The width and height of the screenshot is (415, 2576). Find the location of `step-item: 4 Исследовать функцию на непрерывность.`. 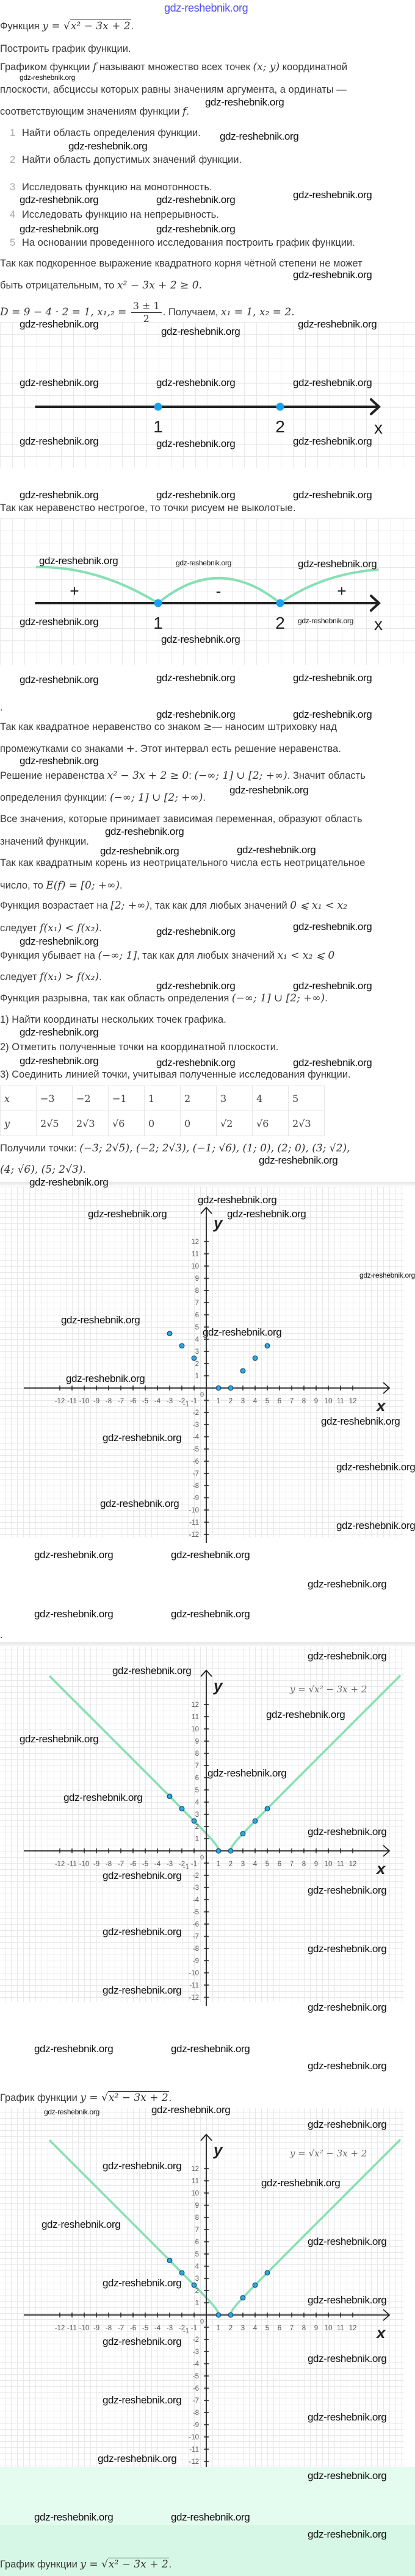

step-item: 4 Исследовать функцию на непрерывность. is located at coordinates (208, 214).